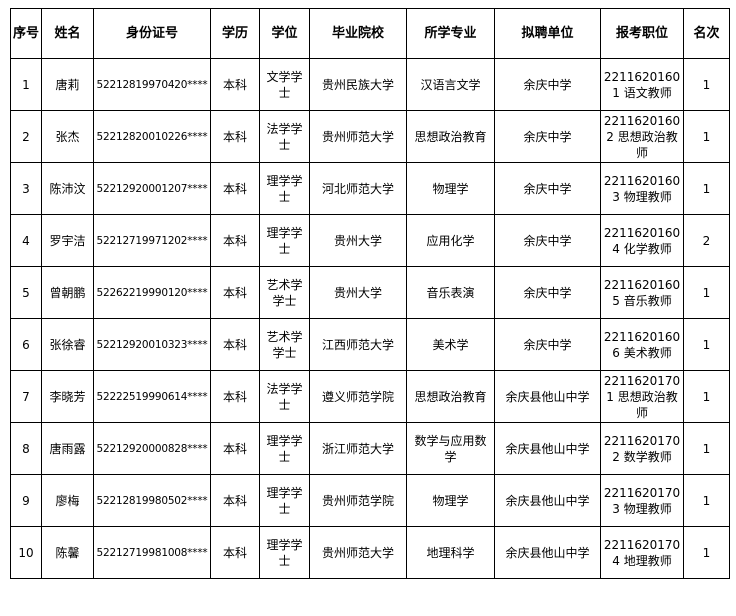 The image size is (736, 616). What do you see at coordinates (284, 396) in the screenshot?
I see `cell-degree: 法学学士` at bounding box center [284, 396].